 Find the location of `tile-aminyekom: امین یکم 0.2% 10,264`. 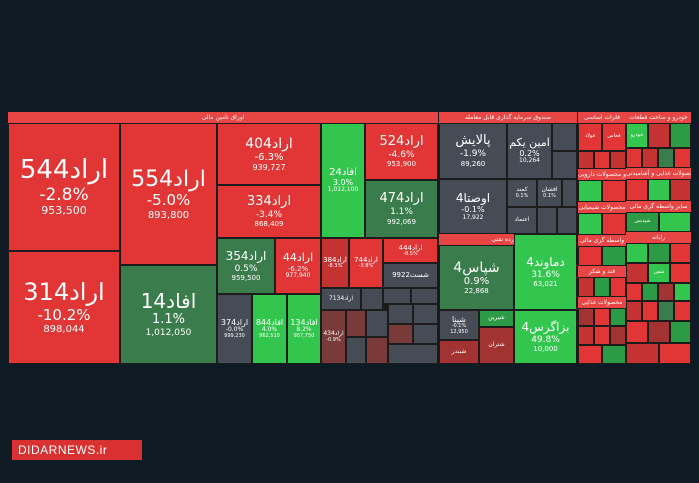

tile-aminyekom: امین یکم 0.2% 10,264 is located at coordinates (529, 151).